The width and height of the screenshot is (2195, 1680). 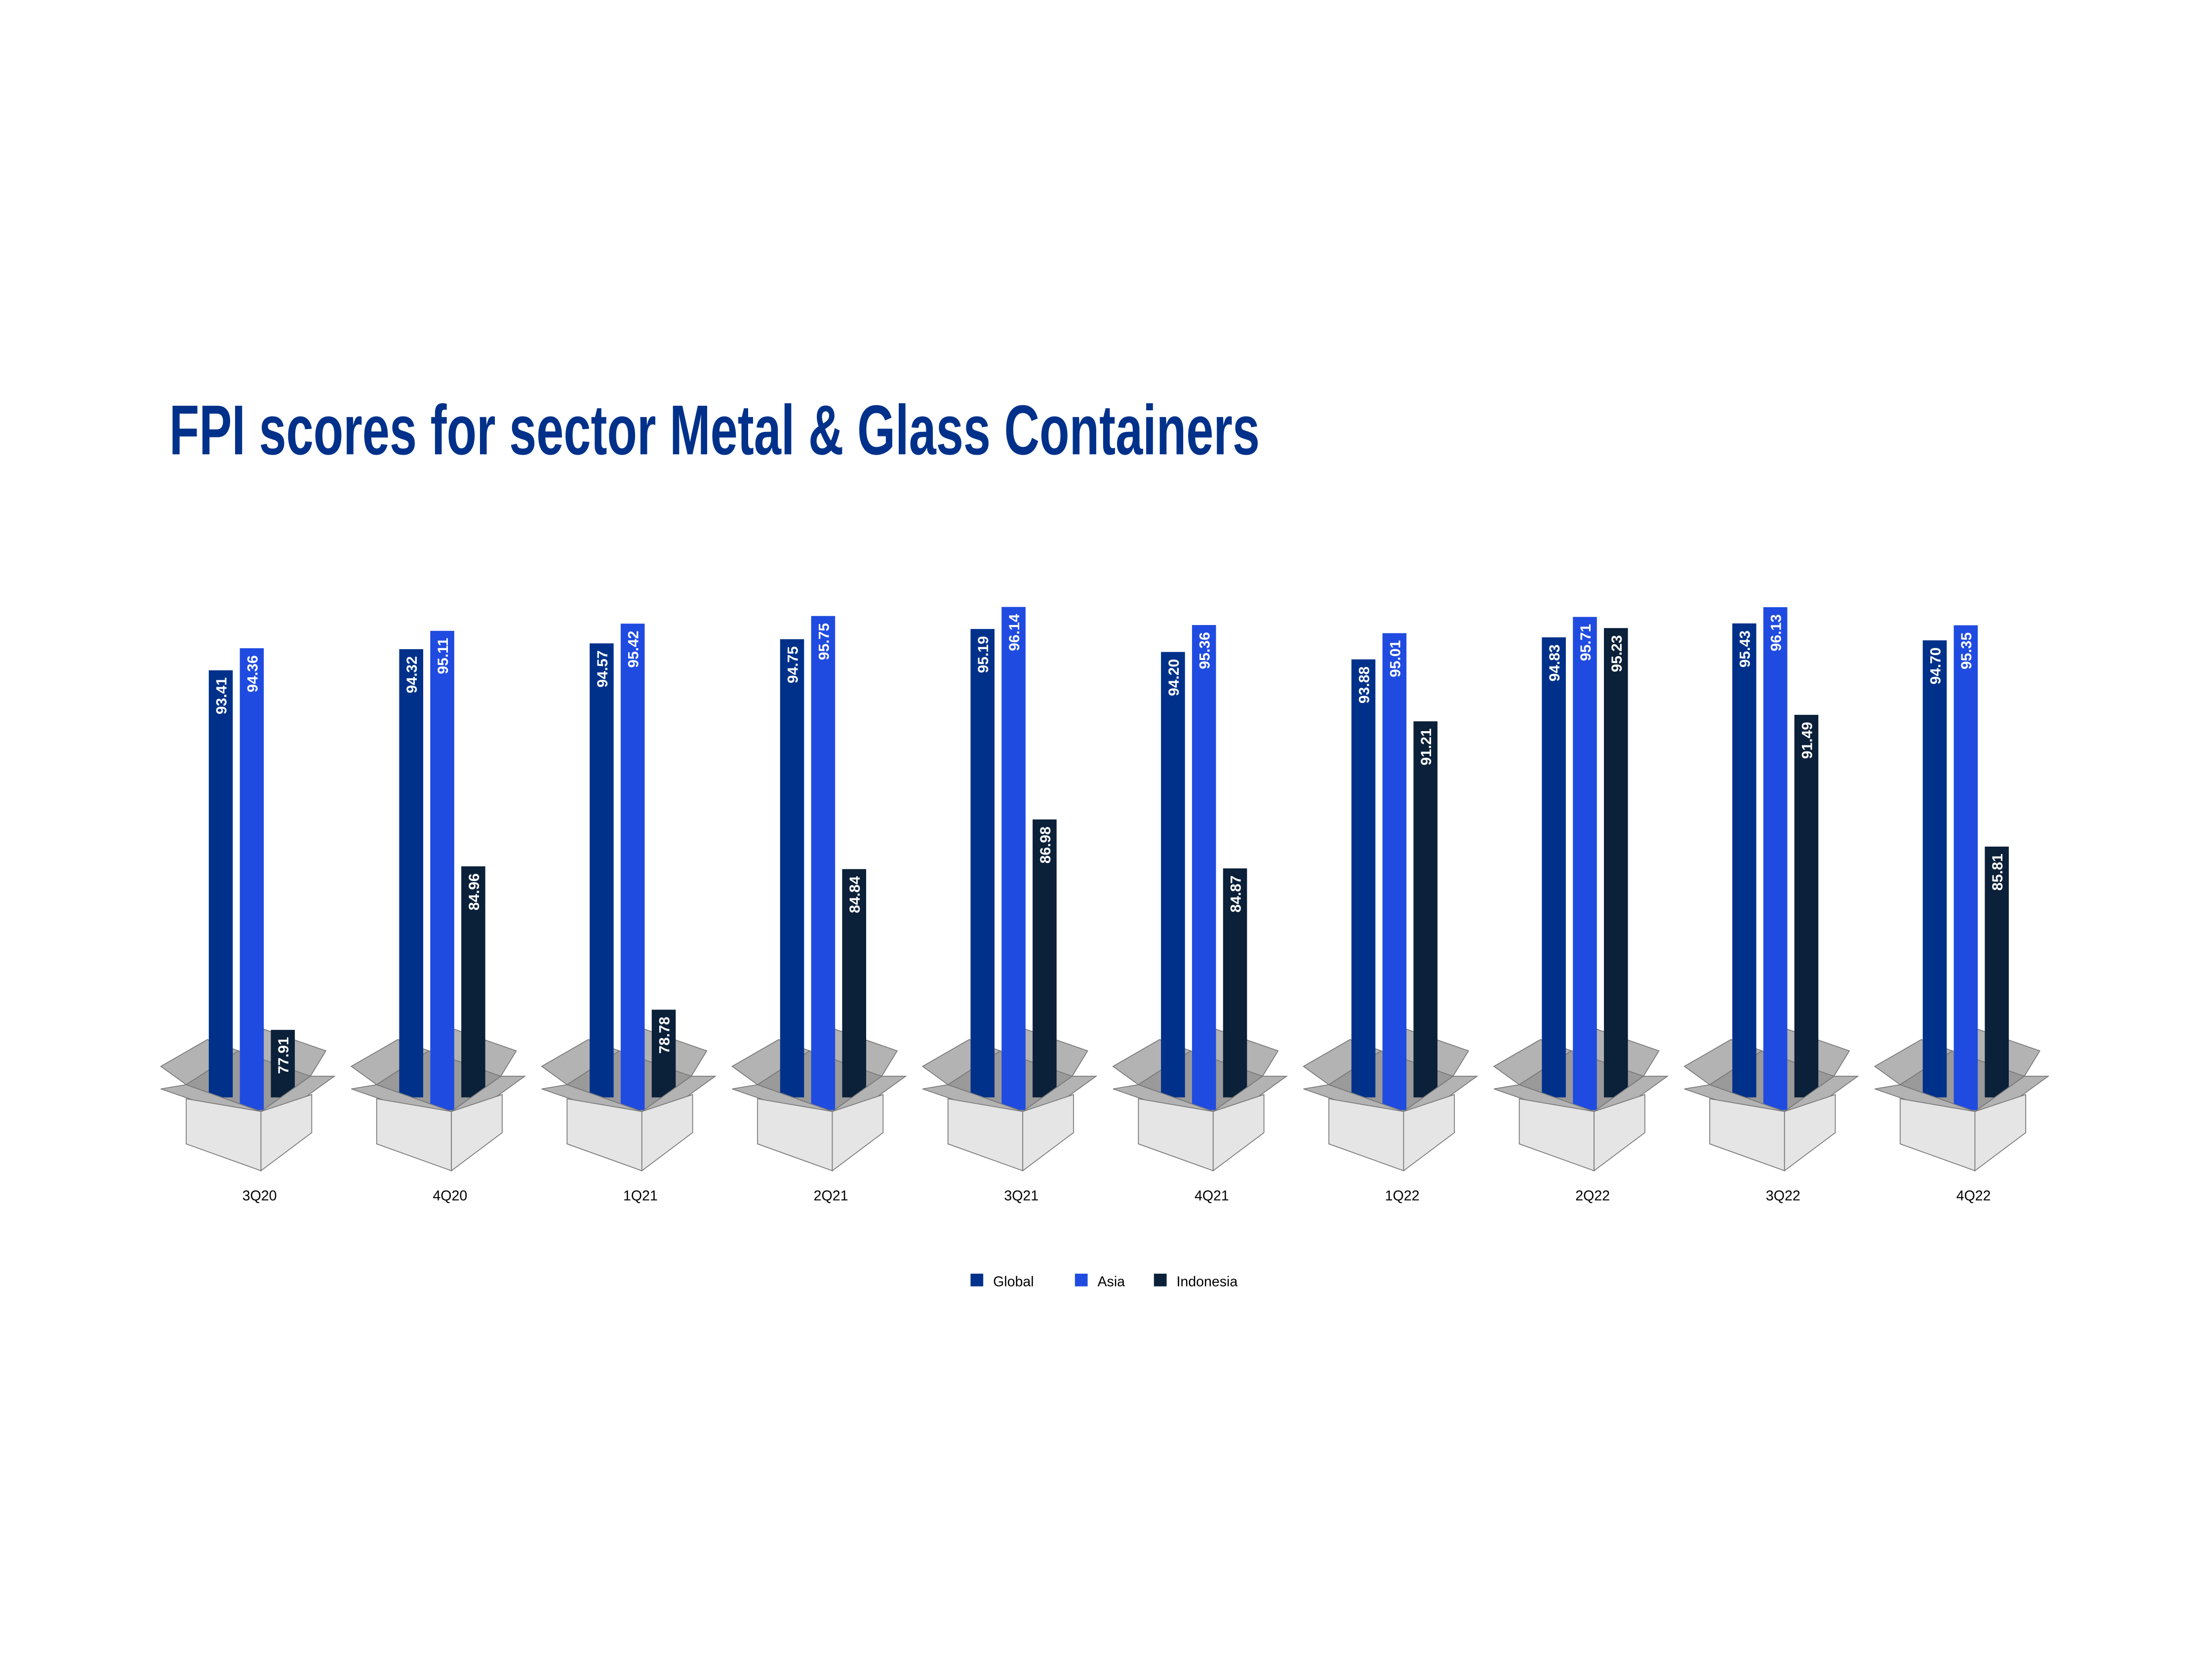 I want to click on data-label-global-3Q21: 95.19, so click(x=984, y=655).